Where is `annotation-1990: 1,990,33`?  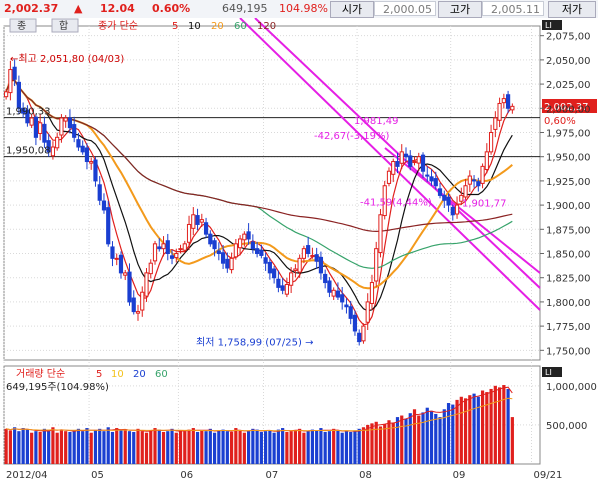 annotation-1990: 1,990,33 is located at coordinates (28, 112).